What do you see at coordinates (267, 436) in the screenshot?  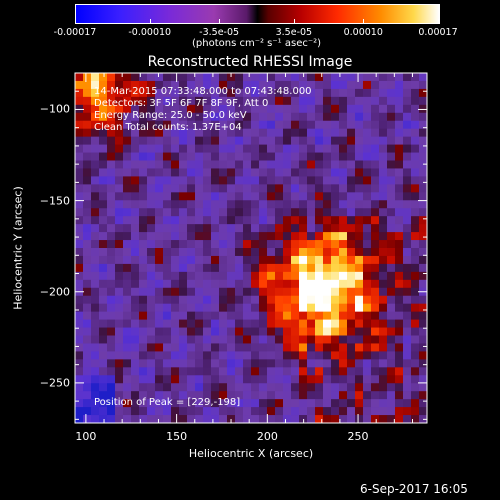 I see `x-tick-label: 200` at bounding box center [267, 436].